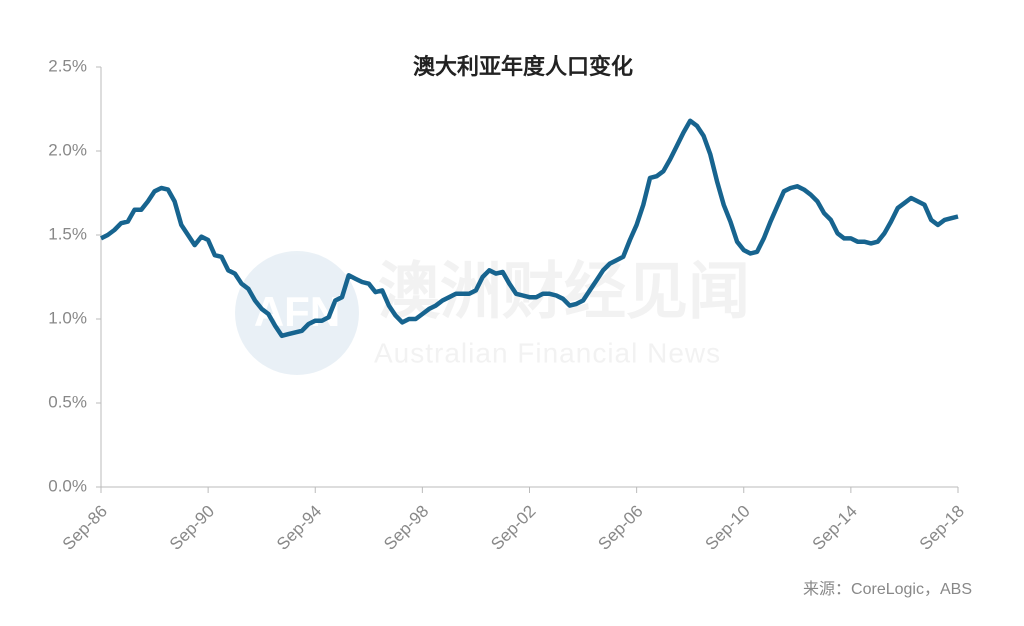 This screenshot has height=626, width=1024. What do you see at coordinates (67, 65) in the screenshot?
I see `y-tick-label: 2.5%` at bounding box center [67, 65].